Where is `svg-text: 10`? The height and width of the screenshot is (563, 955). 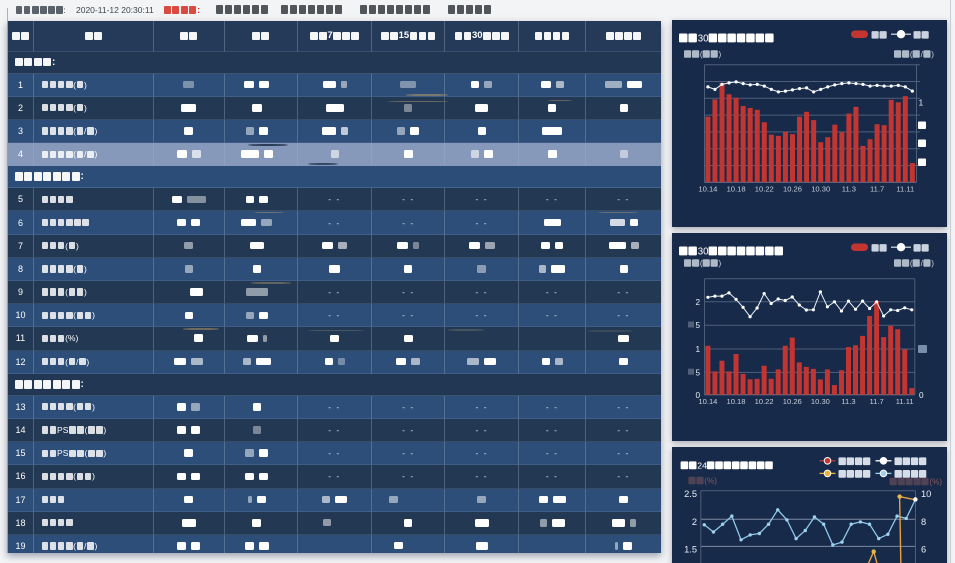 svg-text: 10 is located at coordinates (926, 494).